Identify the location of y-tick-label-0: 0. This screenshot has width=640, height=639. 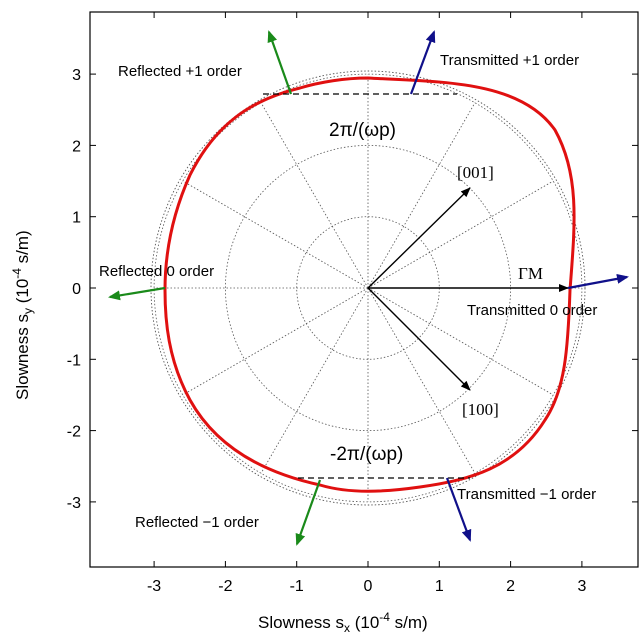
(76, 289).